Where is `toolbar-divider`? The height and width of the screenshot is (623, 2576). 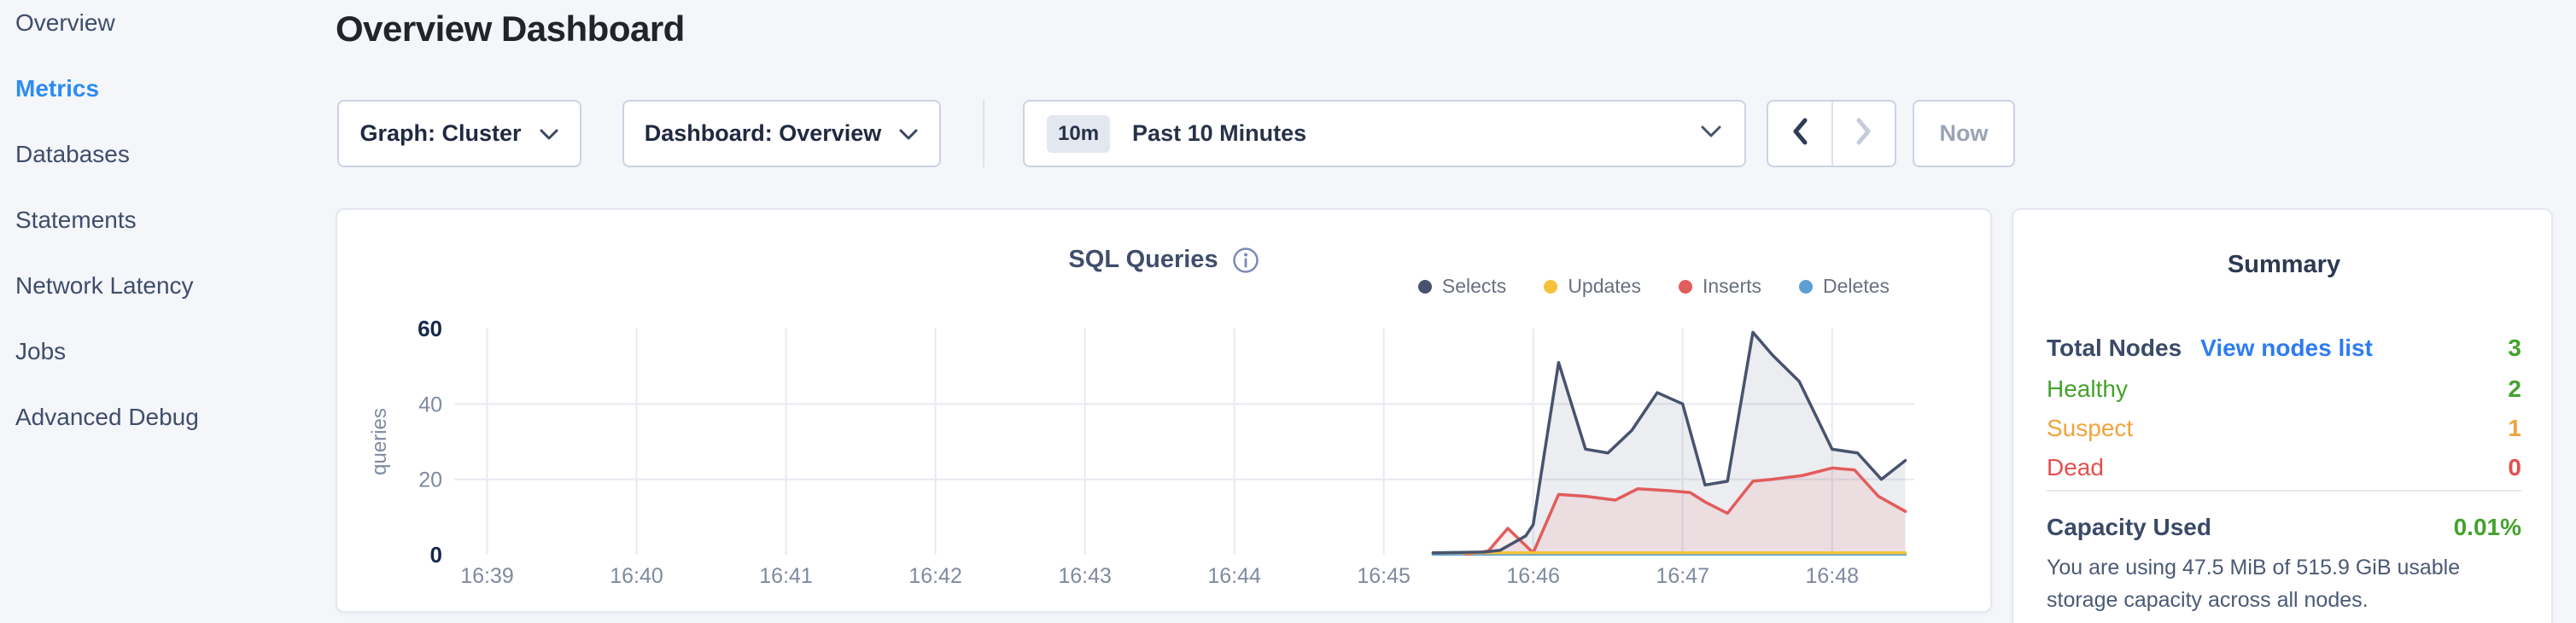 toolbar-divider is located at coordinates (983, 133).